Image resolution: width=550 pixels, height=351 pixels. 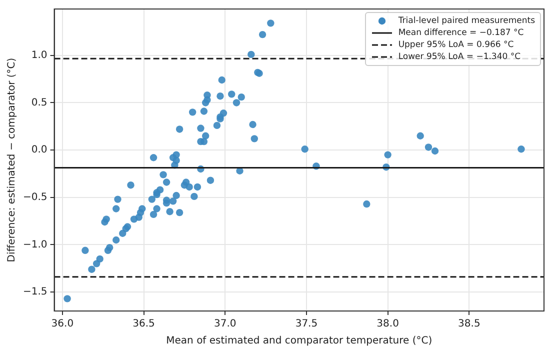 I want to click on x-tick-label: 38.0, so click(x=387, y=324).